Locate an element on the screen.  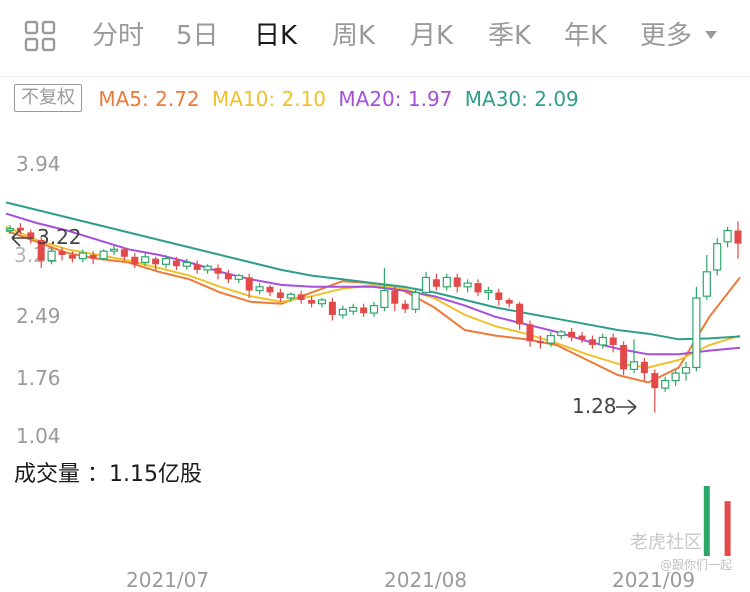
price-tick-mid: 2.49 is located at coordinates (38, 316).